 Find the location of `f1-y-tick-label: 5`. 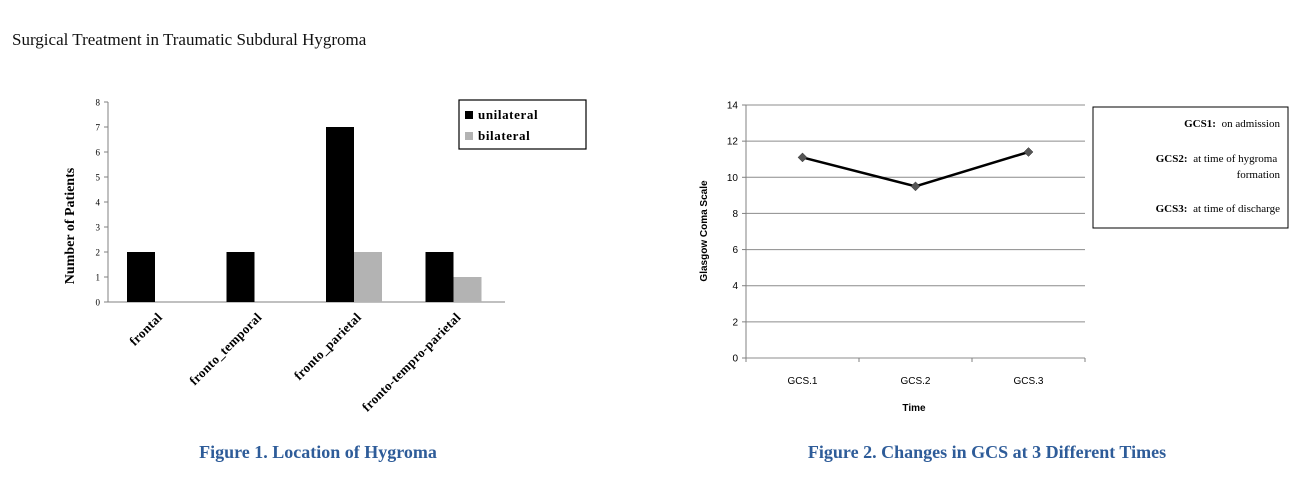

f1-y-tick-label: 5 is located at coordinates (98, 178).